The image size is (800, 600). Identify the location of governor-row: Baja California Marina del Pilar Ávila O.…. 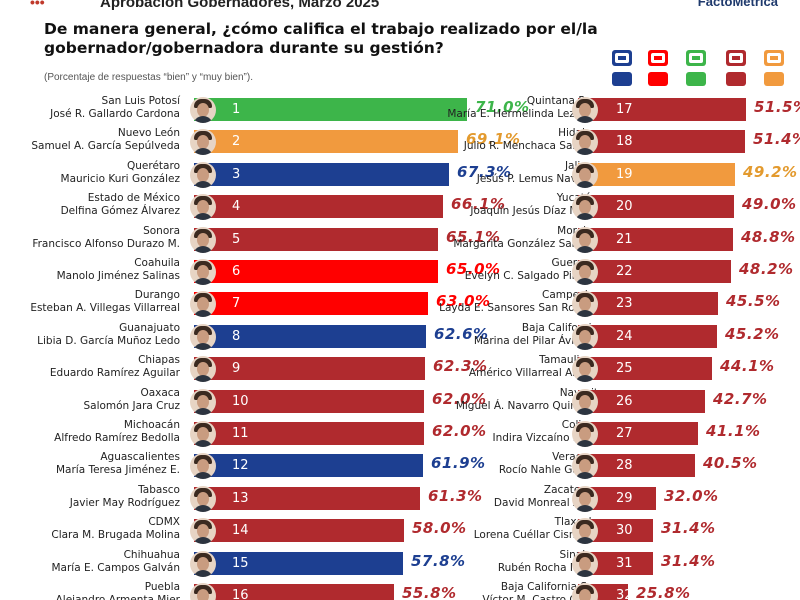
(600, 337).